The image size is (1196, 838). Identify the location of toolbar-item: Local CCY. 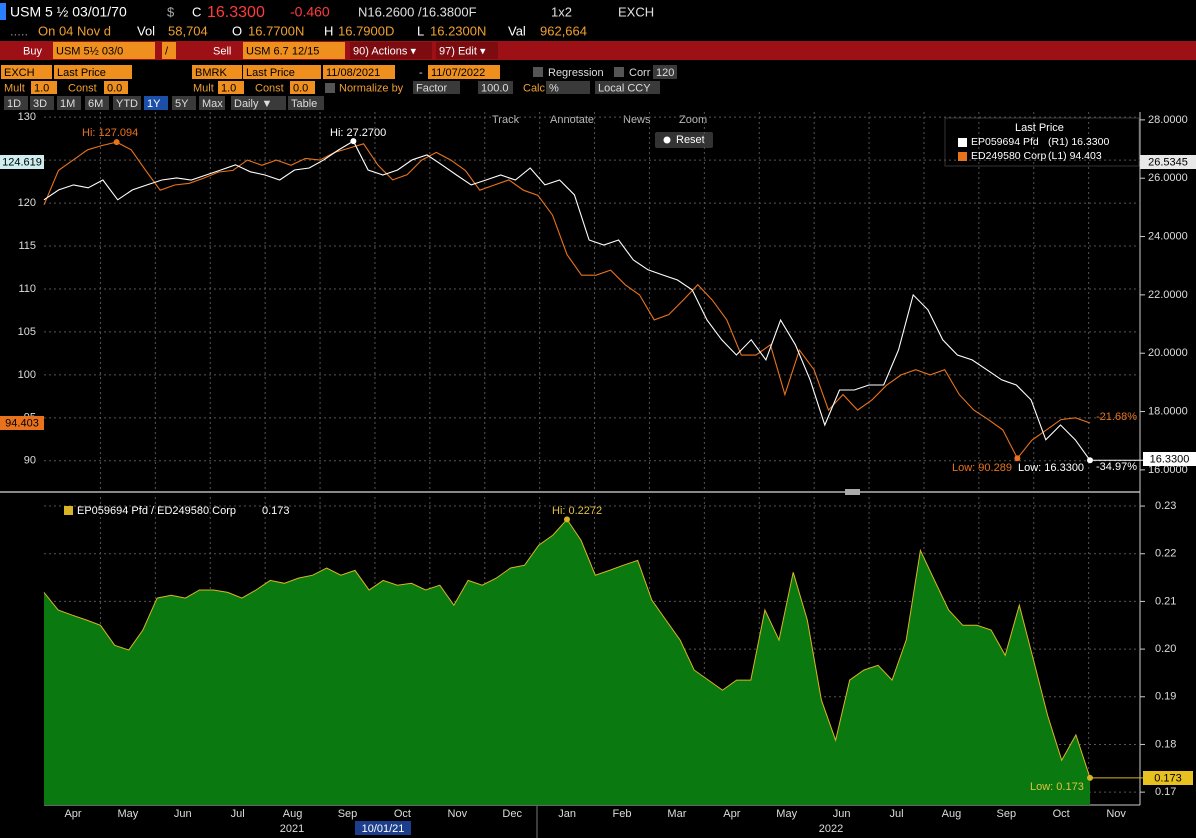
(624, 88).